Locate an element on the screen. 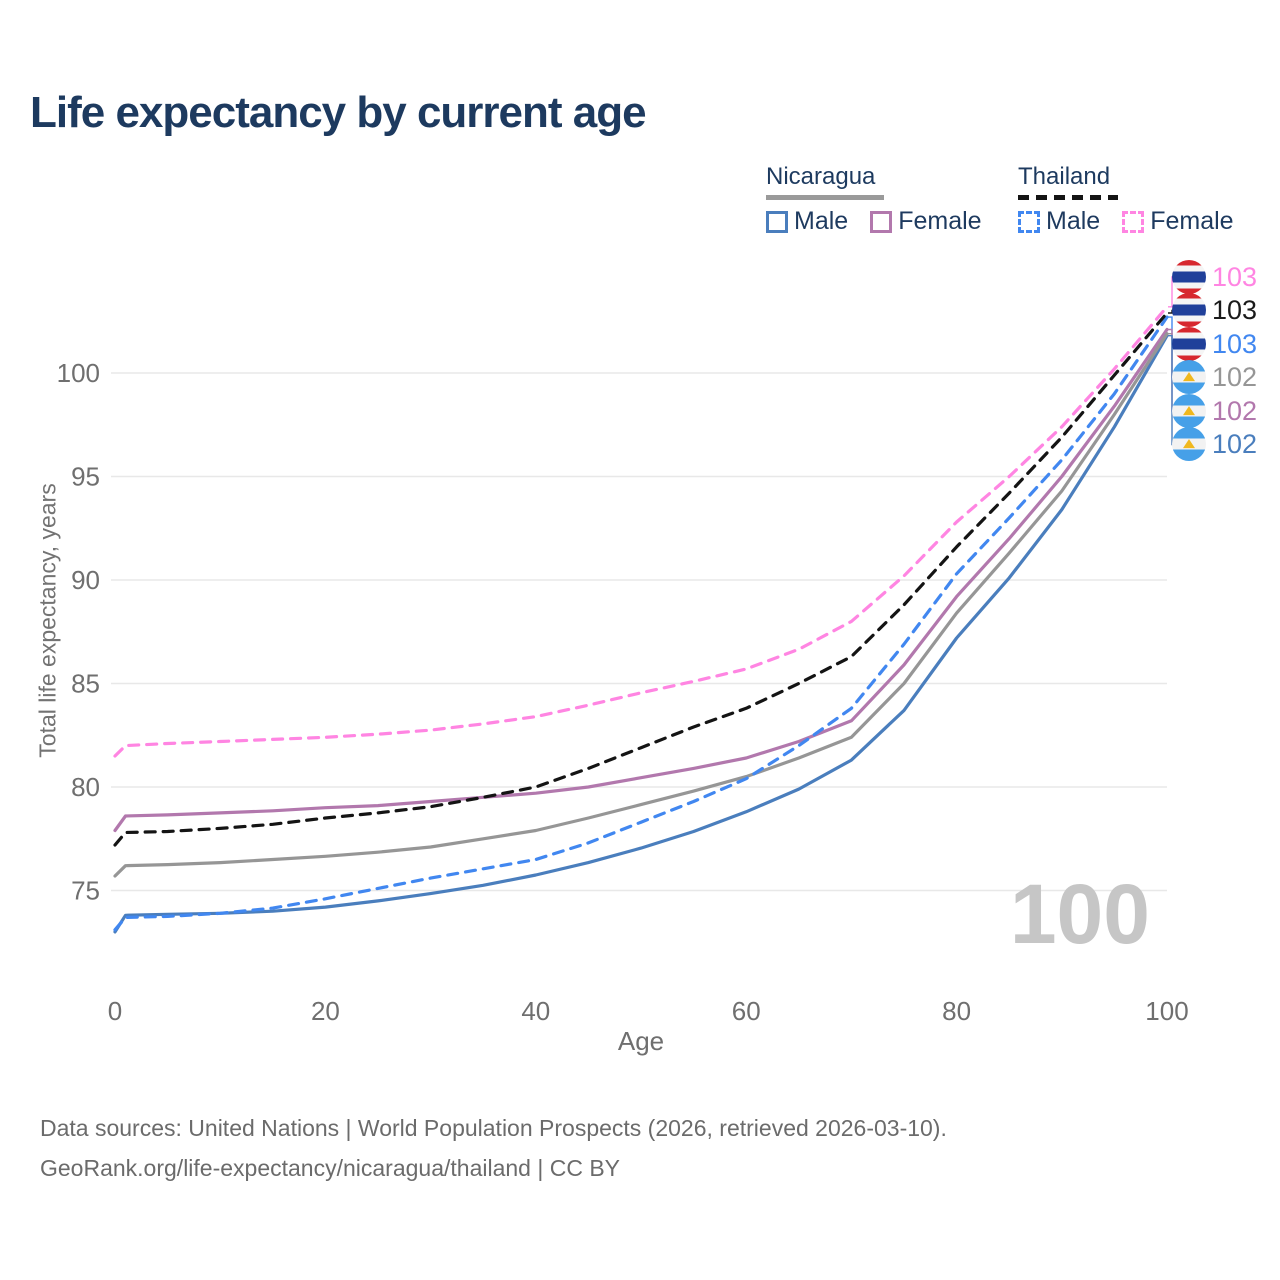 The height and width of the screenshot is (1280, 1280). y-tick-label: 95 is located at coordinates (85, 477).